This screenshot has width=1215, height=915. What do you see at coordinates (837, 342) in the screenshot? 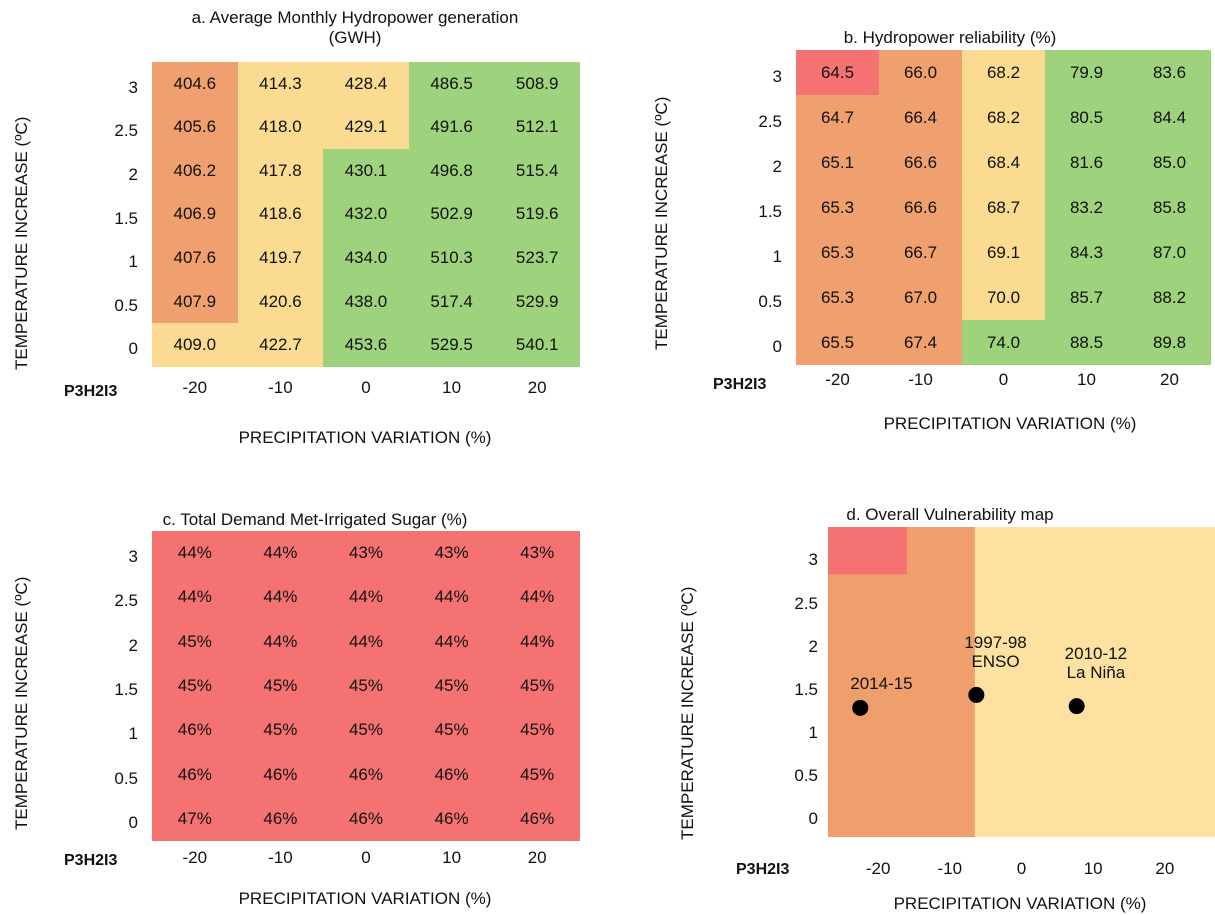
I see `heatmap-cell: 65.5` at bounding box center [837, 342].